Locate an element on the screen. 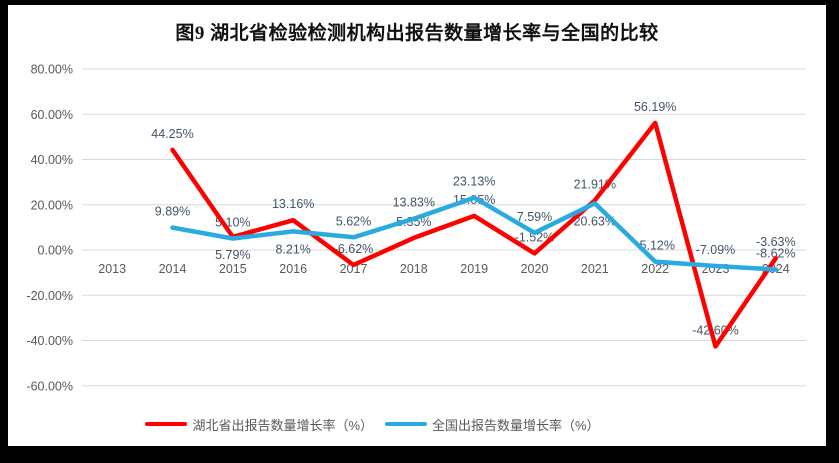 Image resolution: width=839 pixels, height=463 pixels. y-tick-label: -20.00% is located at coordinates (49, 296).